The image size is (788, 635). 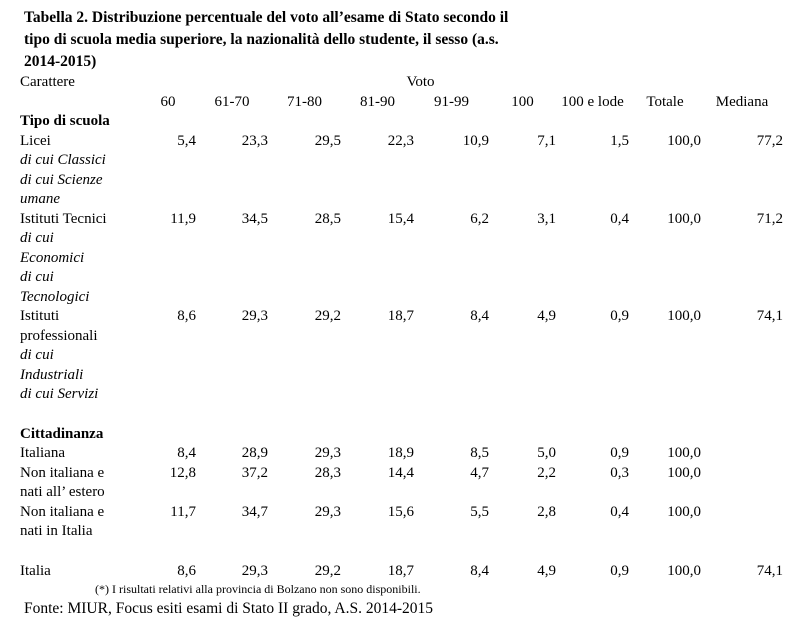 What do you see at coordinates (52, 248) in the screenshot?
I see `row-label: di cui Economici` at bounding box center [52, 248].